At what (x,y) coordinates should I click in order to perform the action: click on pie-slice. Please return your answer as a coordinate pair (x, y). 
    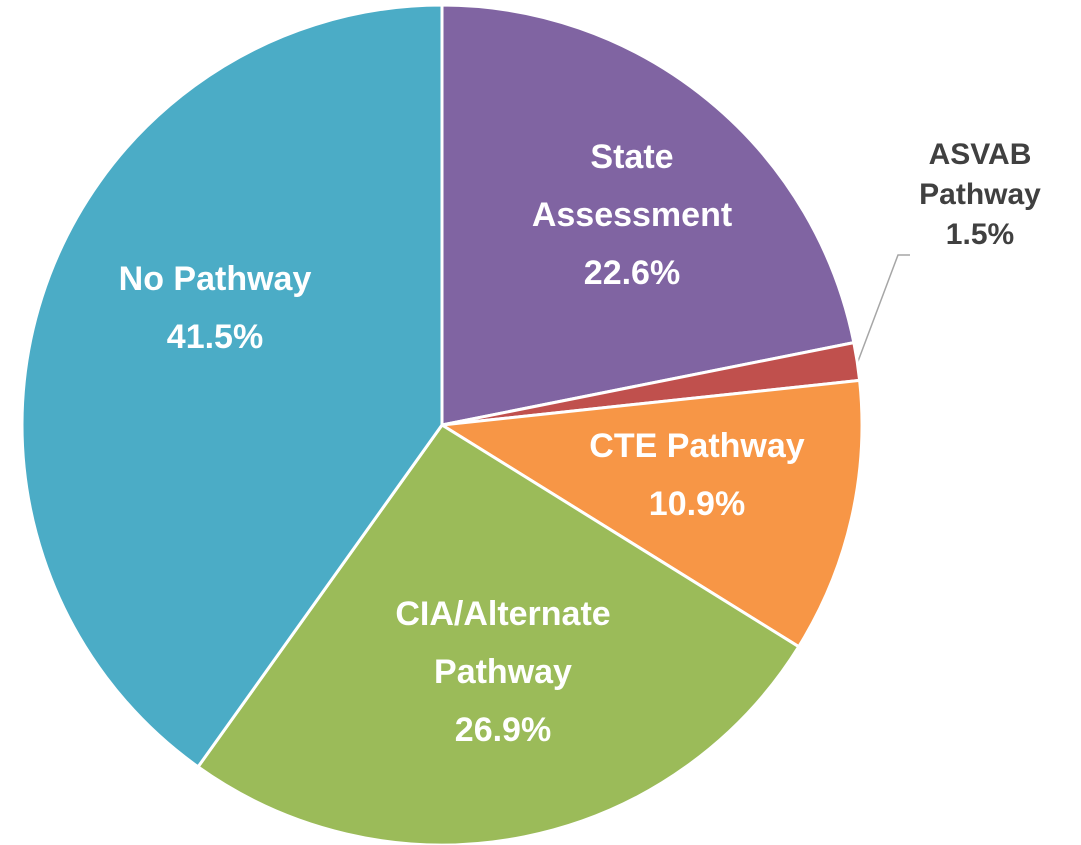
    Looking at the image, I should click on (652, 513).